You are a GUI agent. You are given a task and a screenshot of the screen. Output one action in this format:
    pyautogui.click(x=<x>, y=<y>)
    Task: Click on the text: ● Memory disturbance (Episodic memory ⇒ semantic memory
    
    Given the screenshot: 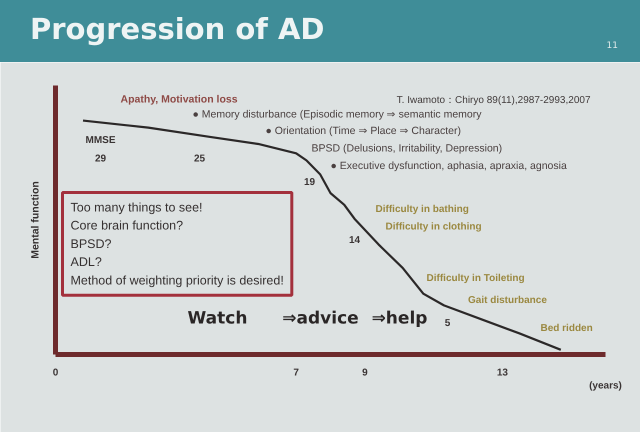 What is the action you would take?
    pyautogui.click(x=337, y=114)
    